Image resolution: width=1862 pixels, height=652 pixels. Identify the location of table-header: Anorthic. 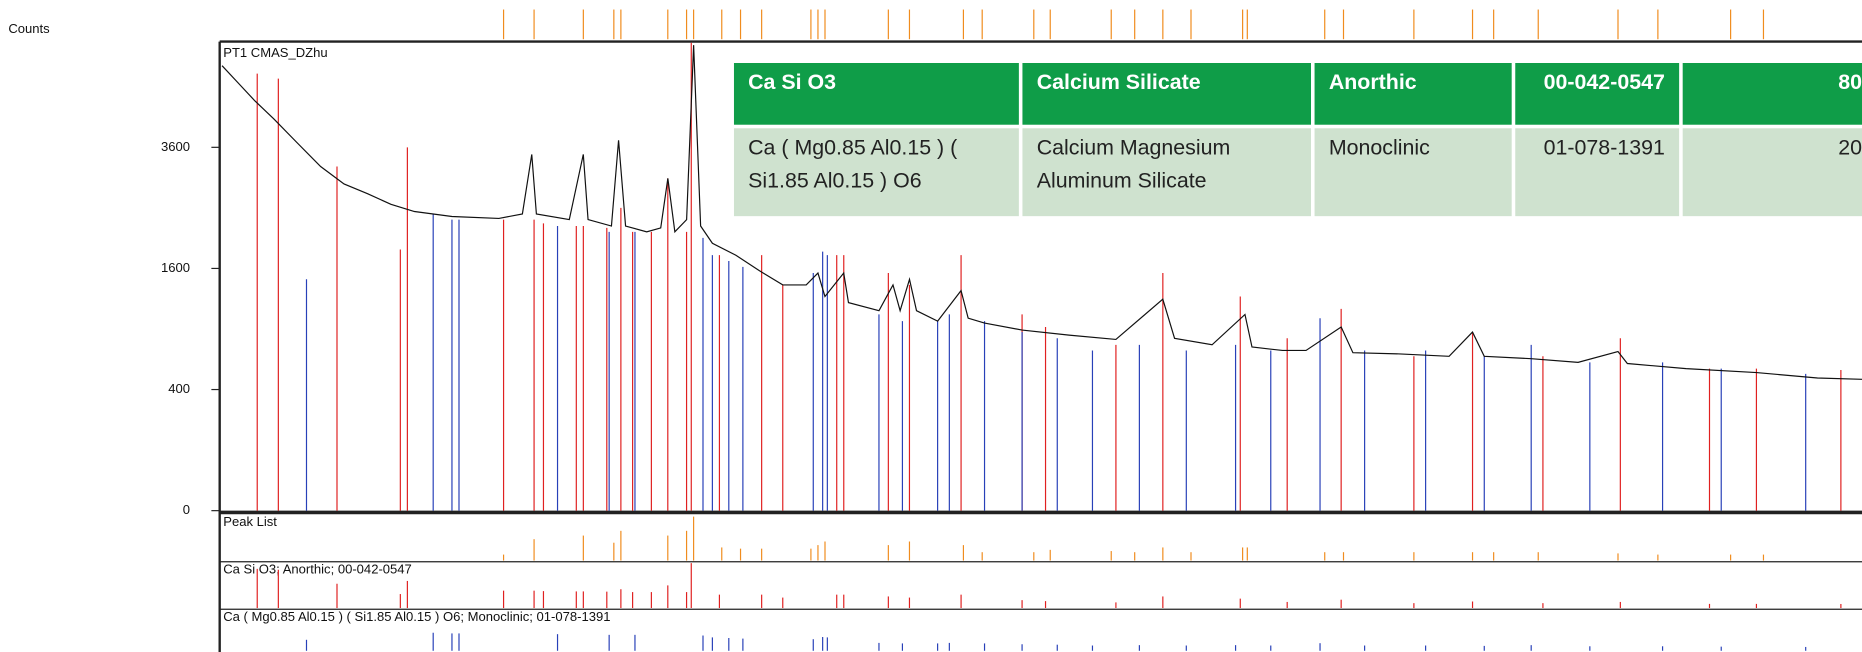
(1413, 93).